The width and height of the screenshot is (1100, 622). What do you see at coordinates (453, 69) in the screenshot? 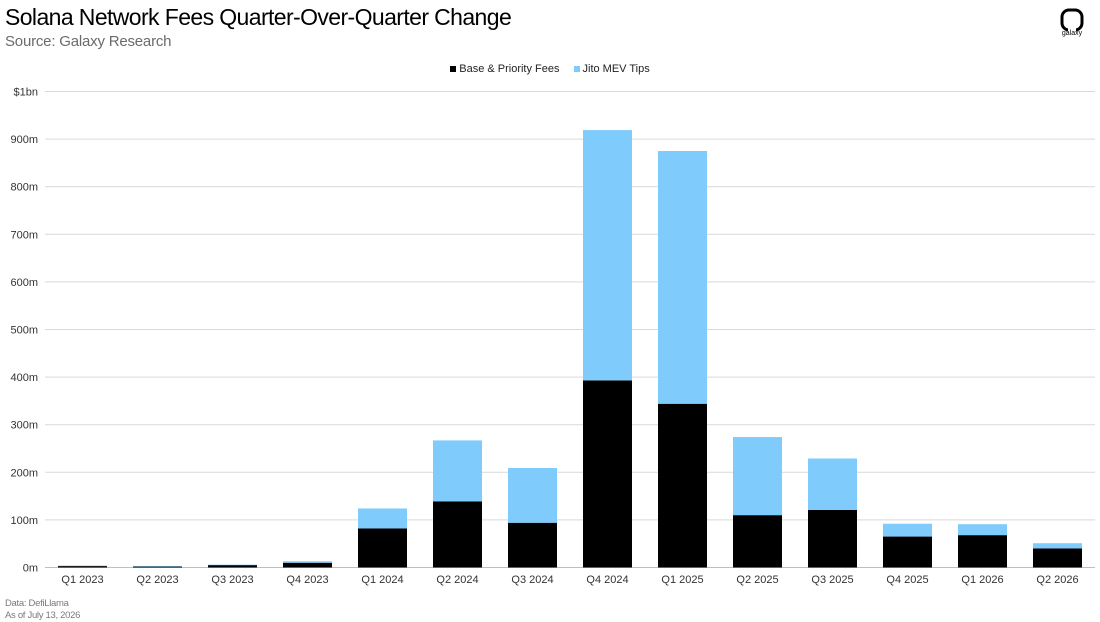
I see `legend-swatch-base` at bounding box center [453, 69].